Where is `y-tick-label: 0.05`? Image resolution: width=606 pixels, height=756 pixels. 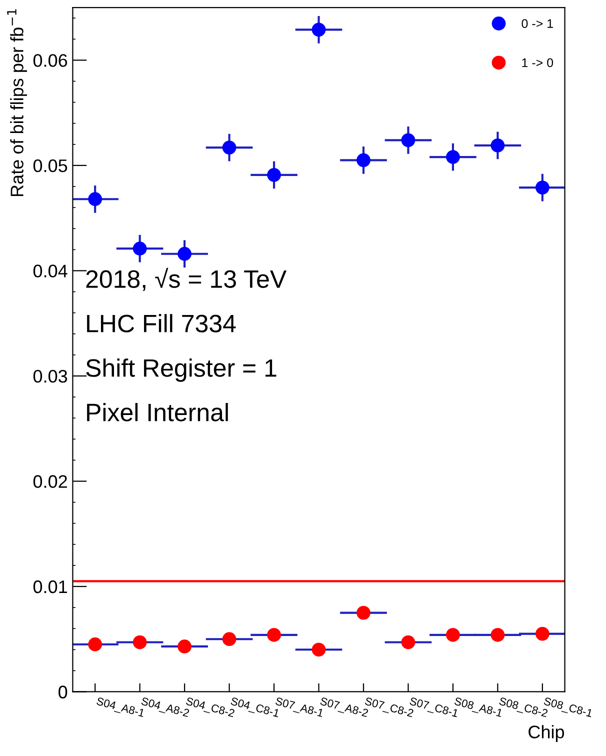 y-tick-label: 0.05 is located at coordinates (50, 165).